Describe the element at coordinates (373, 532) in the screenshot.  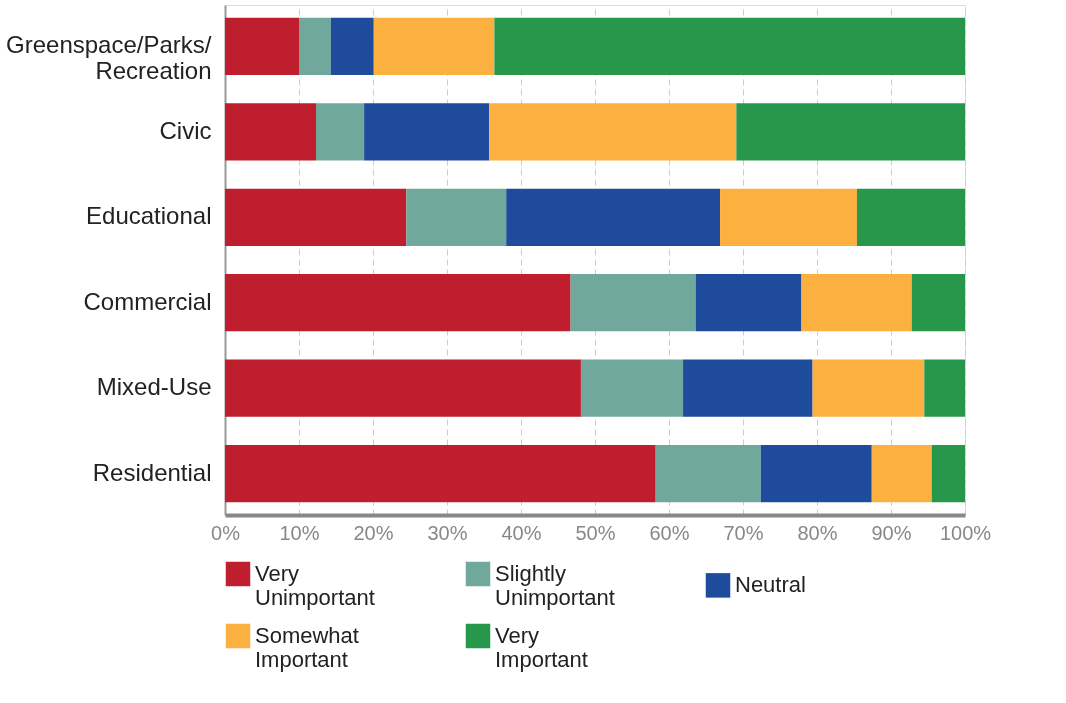
I see `x-tick-label: 20%` at that location.